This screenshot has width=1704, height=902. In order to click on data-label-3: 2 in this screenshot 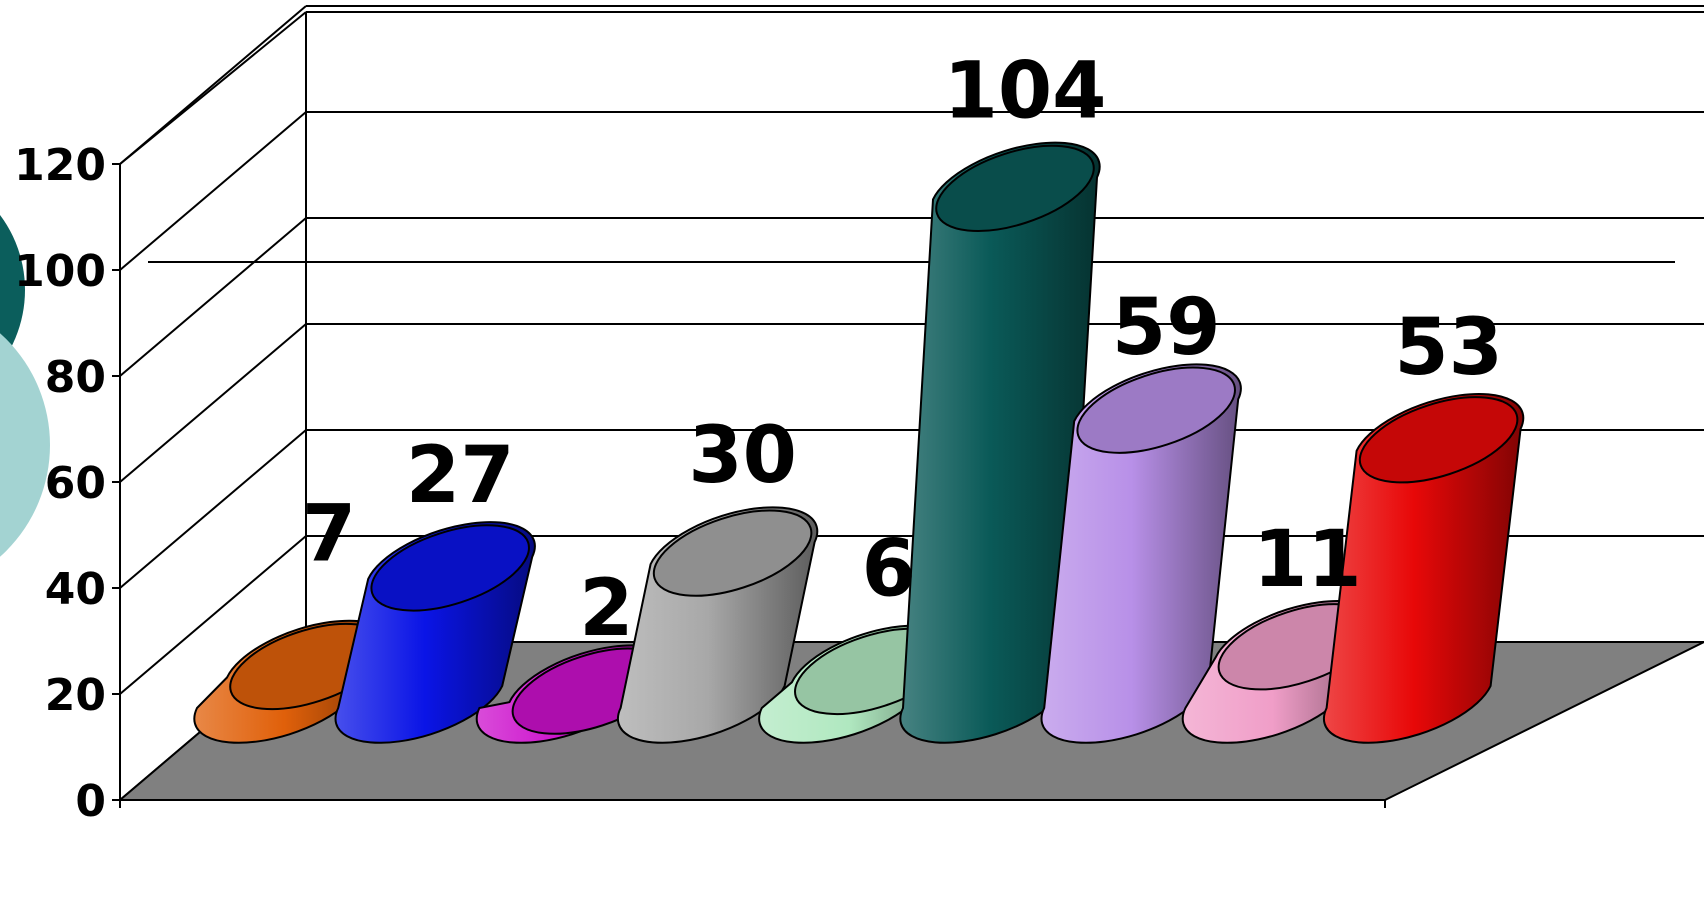, I will do `click(606, 609)`.